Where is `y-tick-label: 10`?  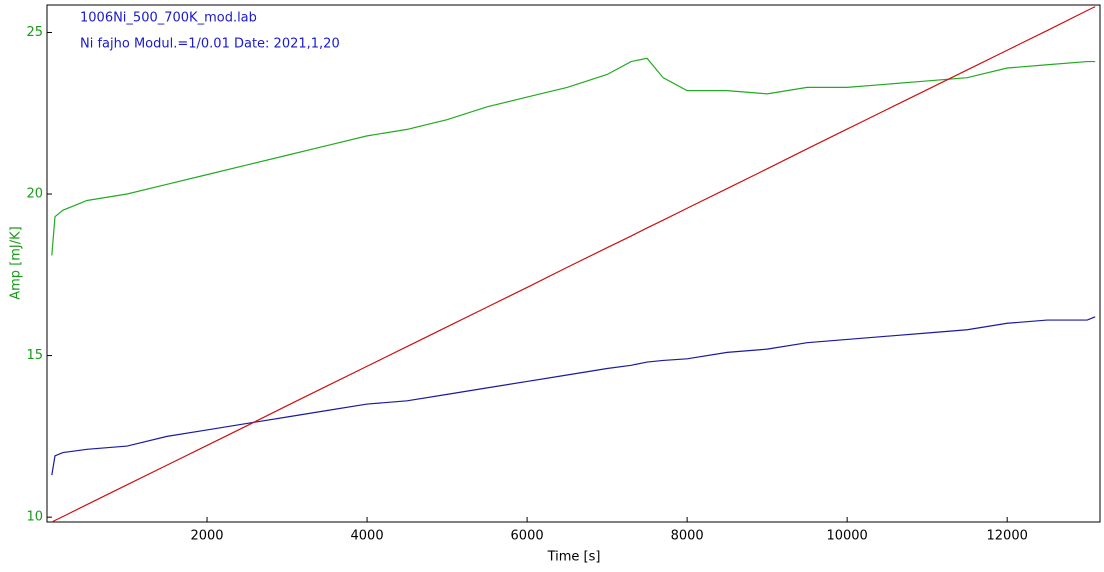
y-tick-label: 10 is located at coordinates (34, 517).